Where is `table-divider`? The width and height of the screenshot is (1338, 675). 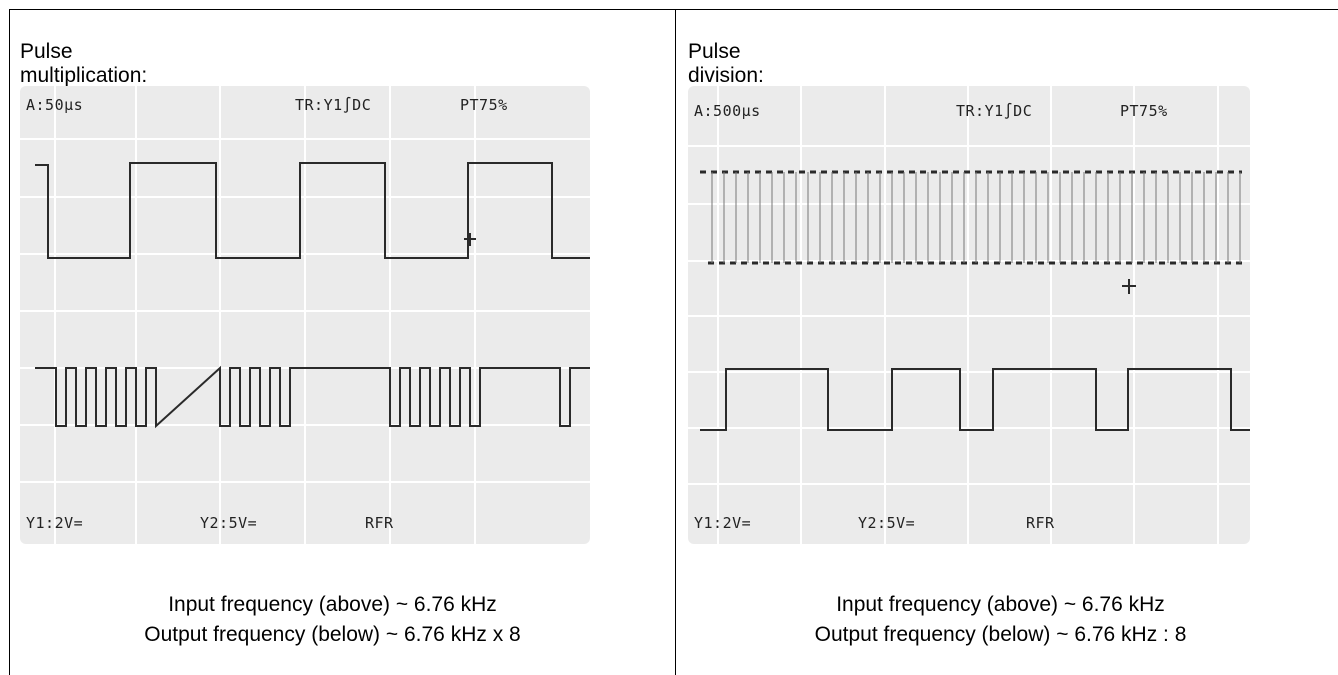 table-divider is located at coordinates (675, 342).